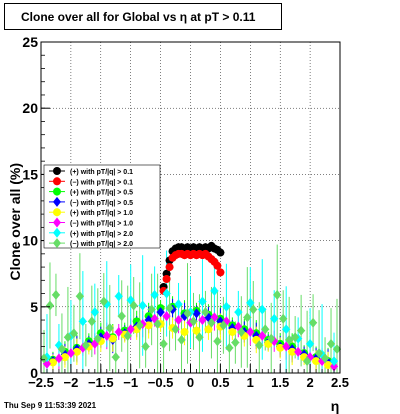 The height and width of the screenshot is (414, 400). What do you see at coordinates (340, 382) in the screenshot?
I see `x-tick-label: 2.5` at bounding box center [340, 382].